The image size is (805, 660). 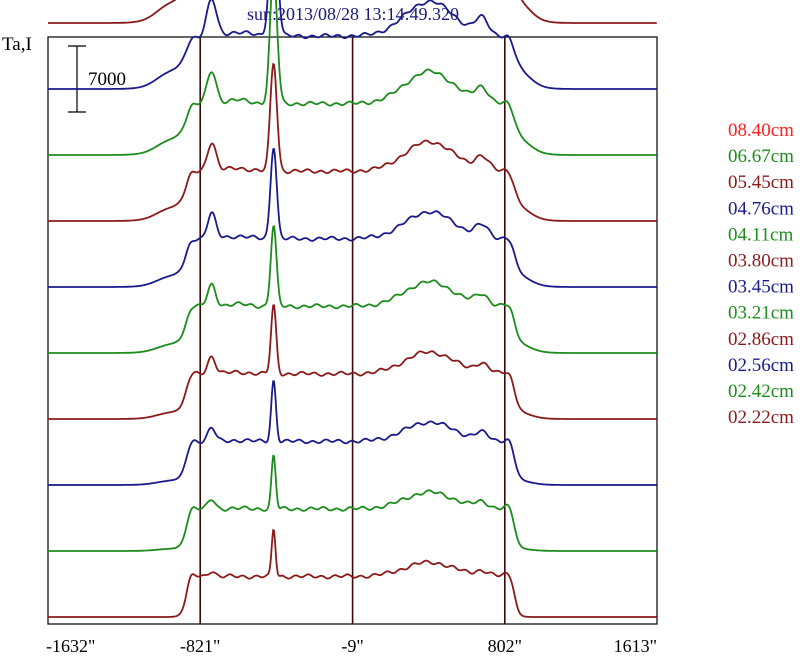 I want to click on series-line-02.42cm, so click(x=352, y=503).